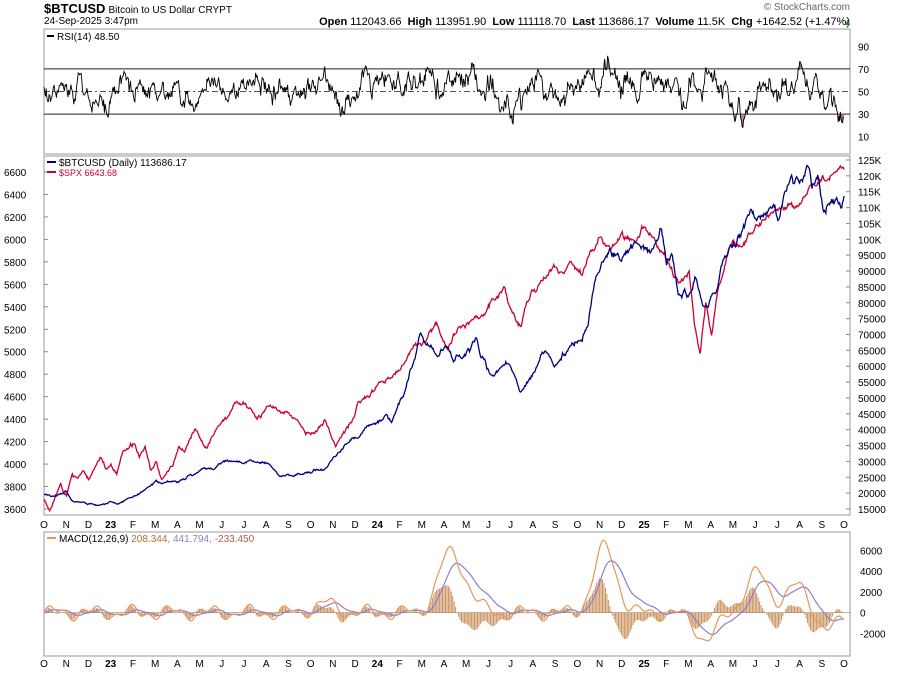 This screenshot has height=673, width=900. I want to click on rsi-oversold-fill, so click(742, 121).